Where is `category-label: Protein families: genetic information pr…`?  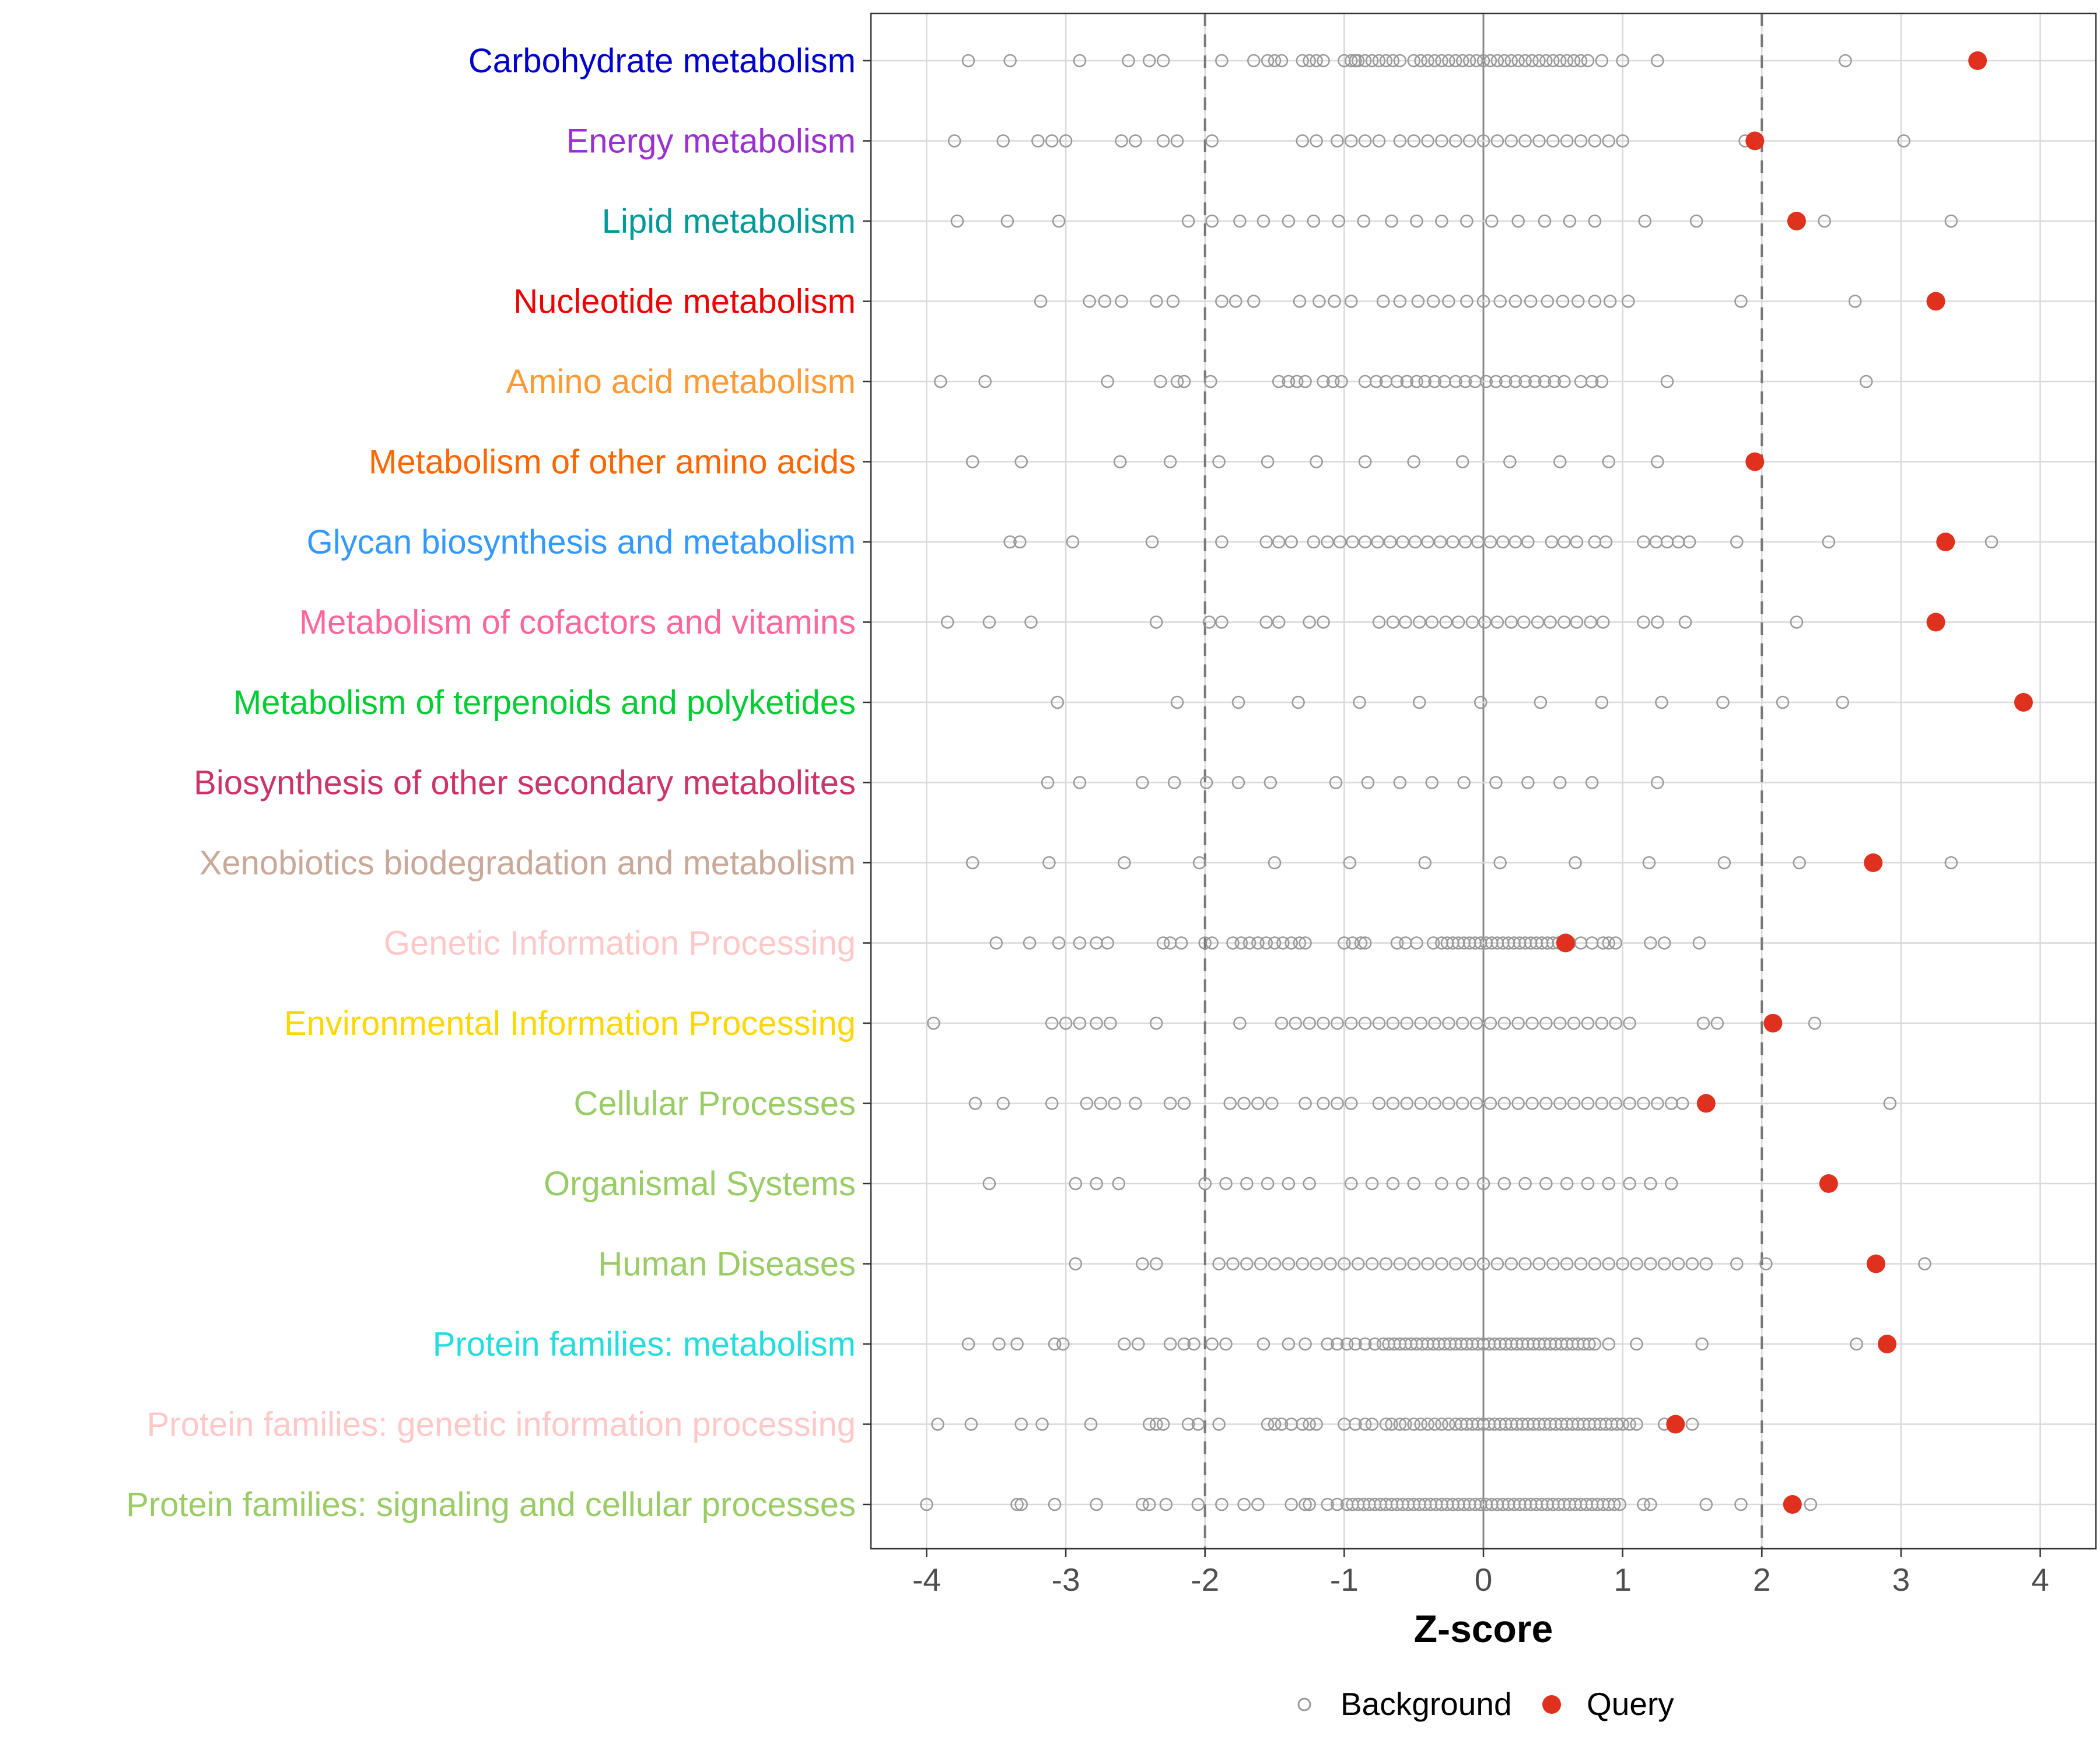
category-label: Protein families: genetic information pr… is located at coordinates (501, 1425).